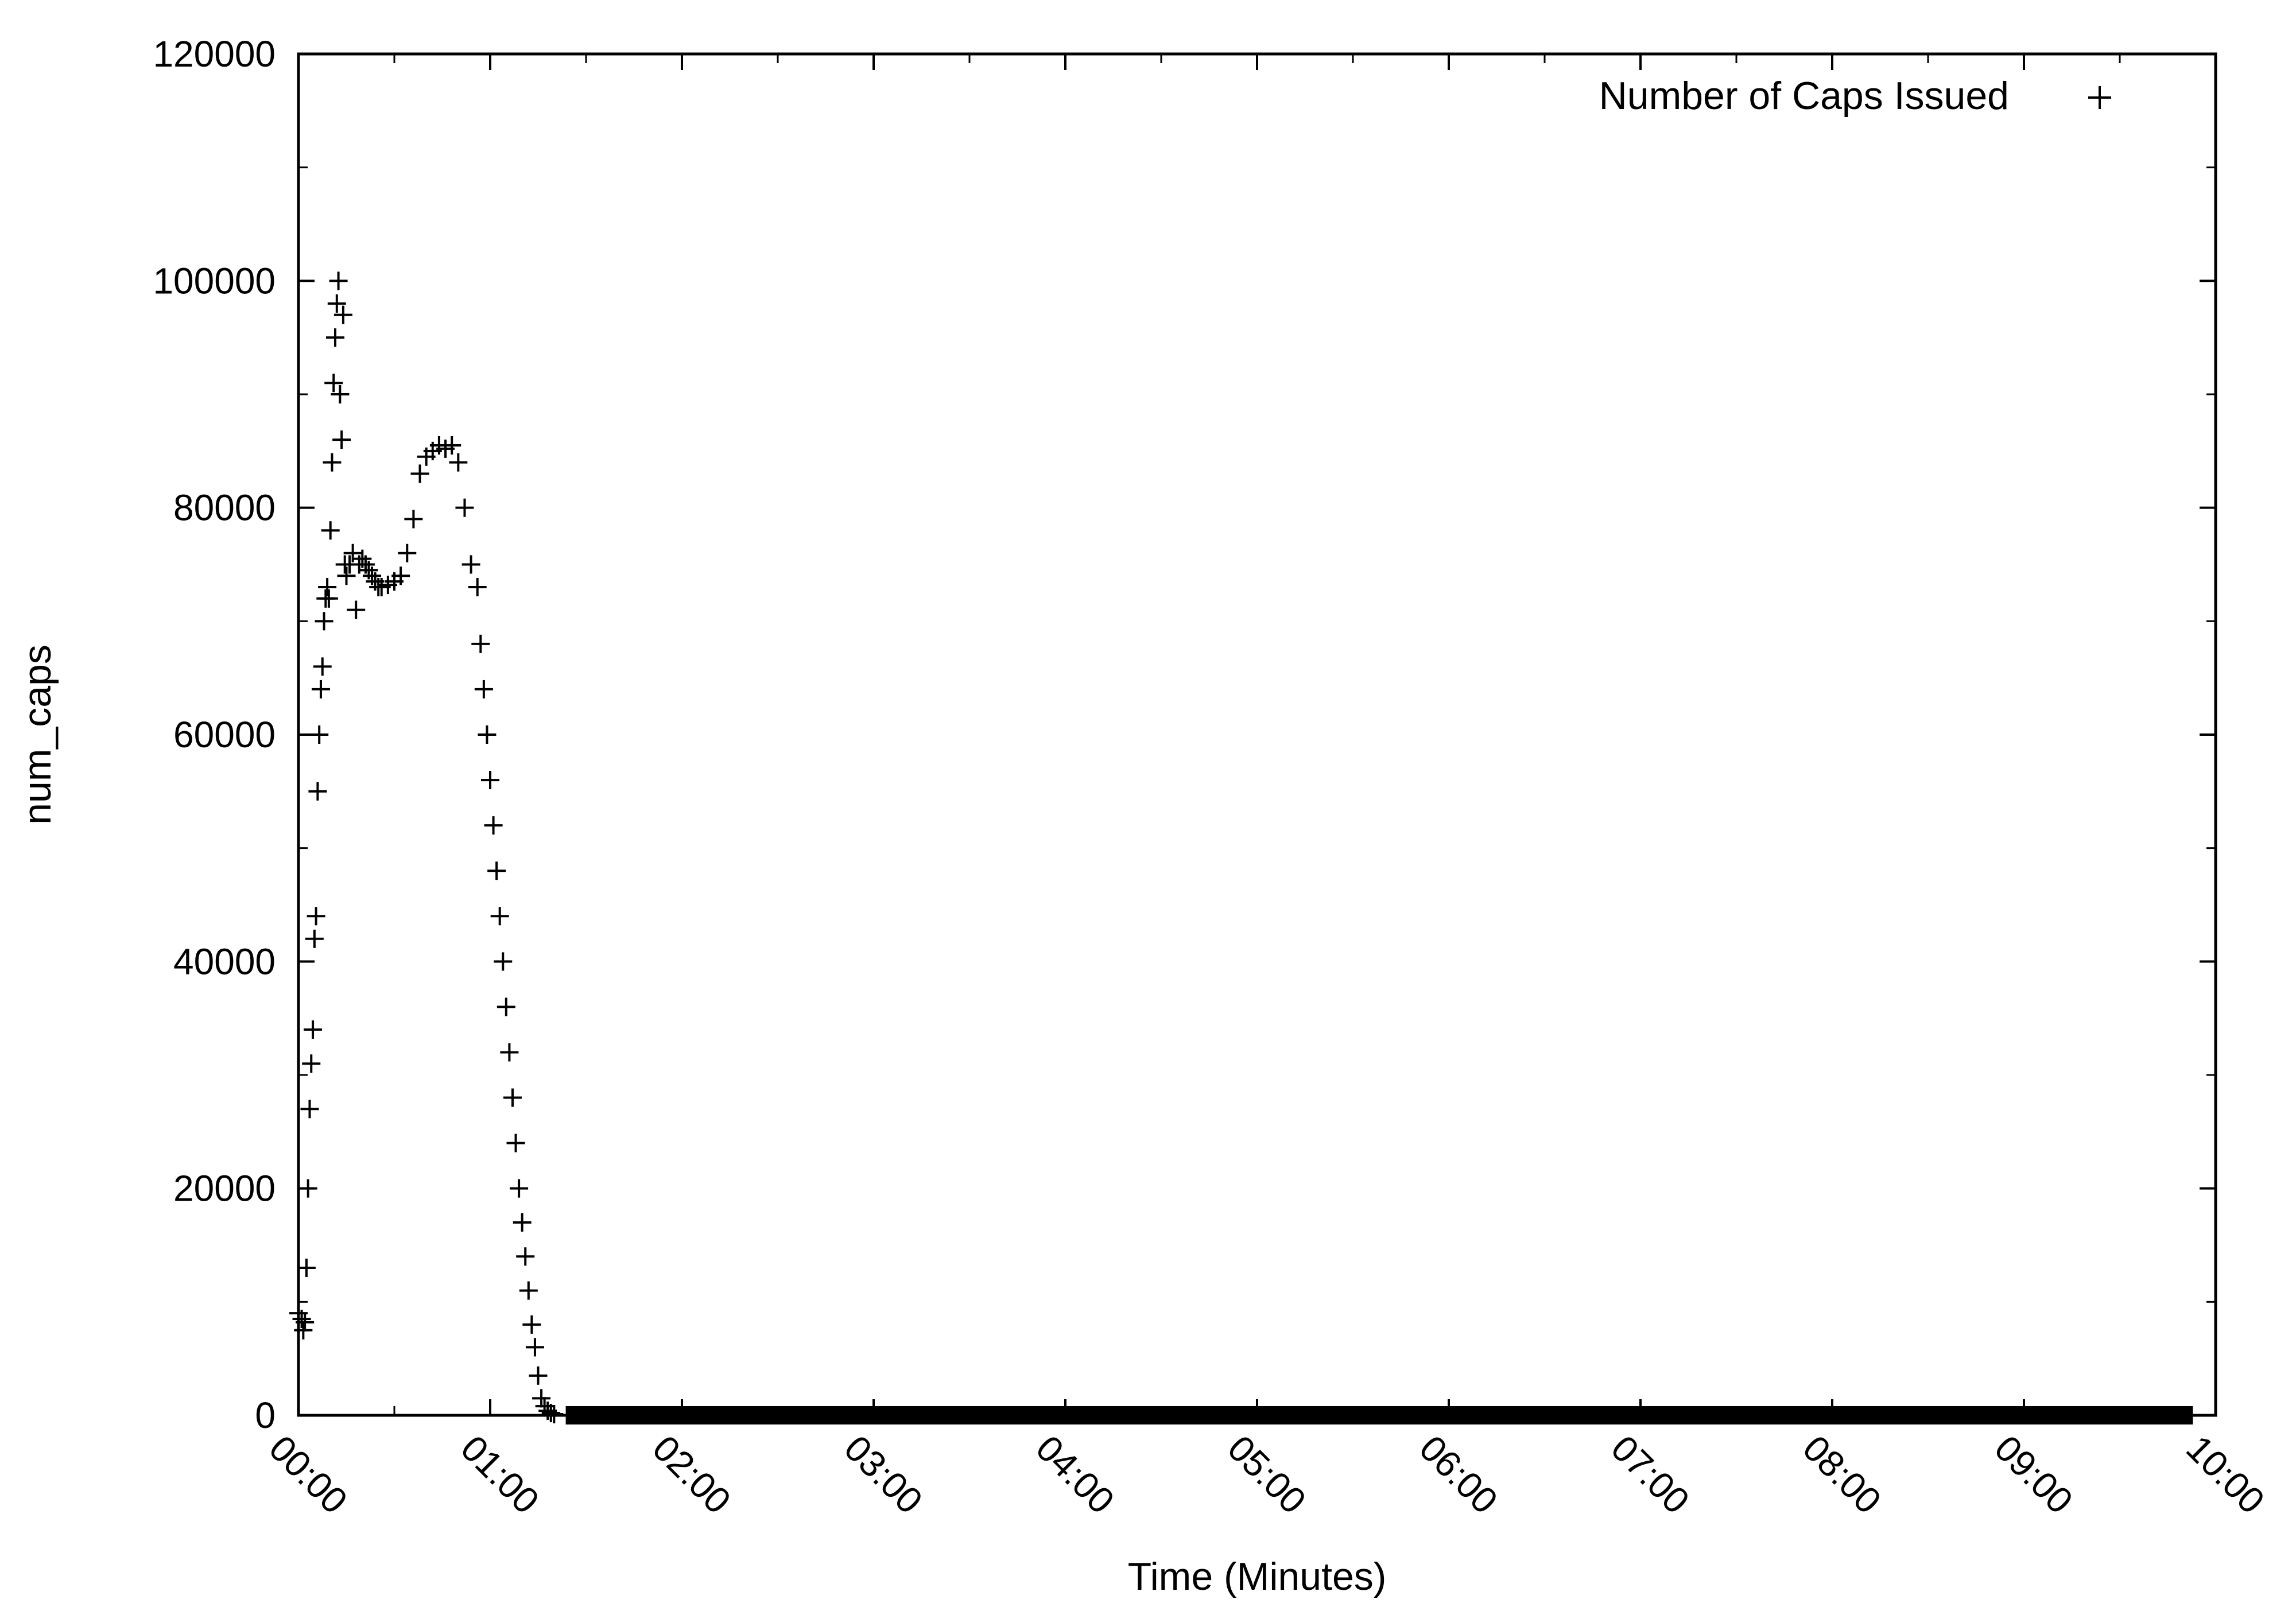 The height and width of the screenshot is (1607, 2296). What do you see at coordinates (2099, 98) in the screenshot?
I see `legend-marker` at bounding box center [2099, 98].